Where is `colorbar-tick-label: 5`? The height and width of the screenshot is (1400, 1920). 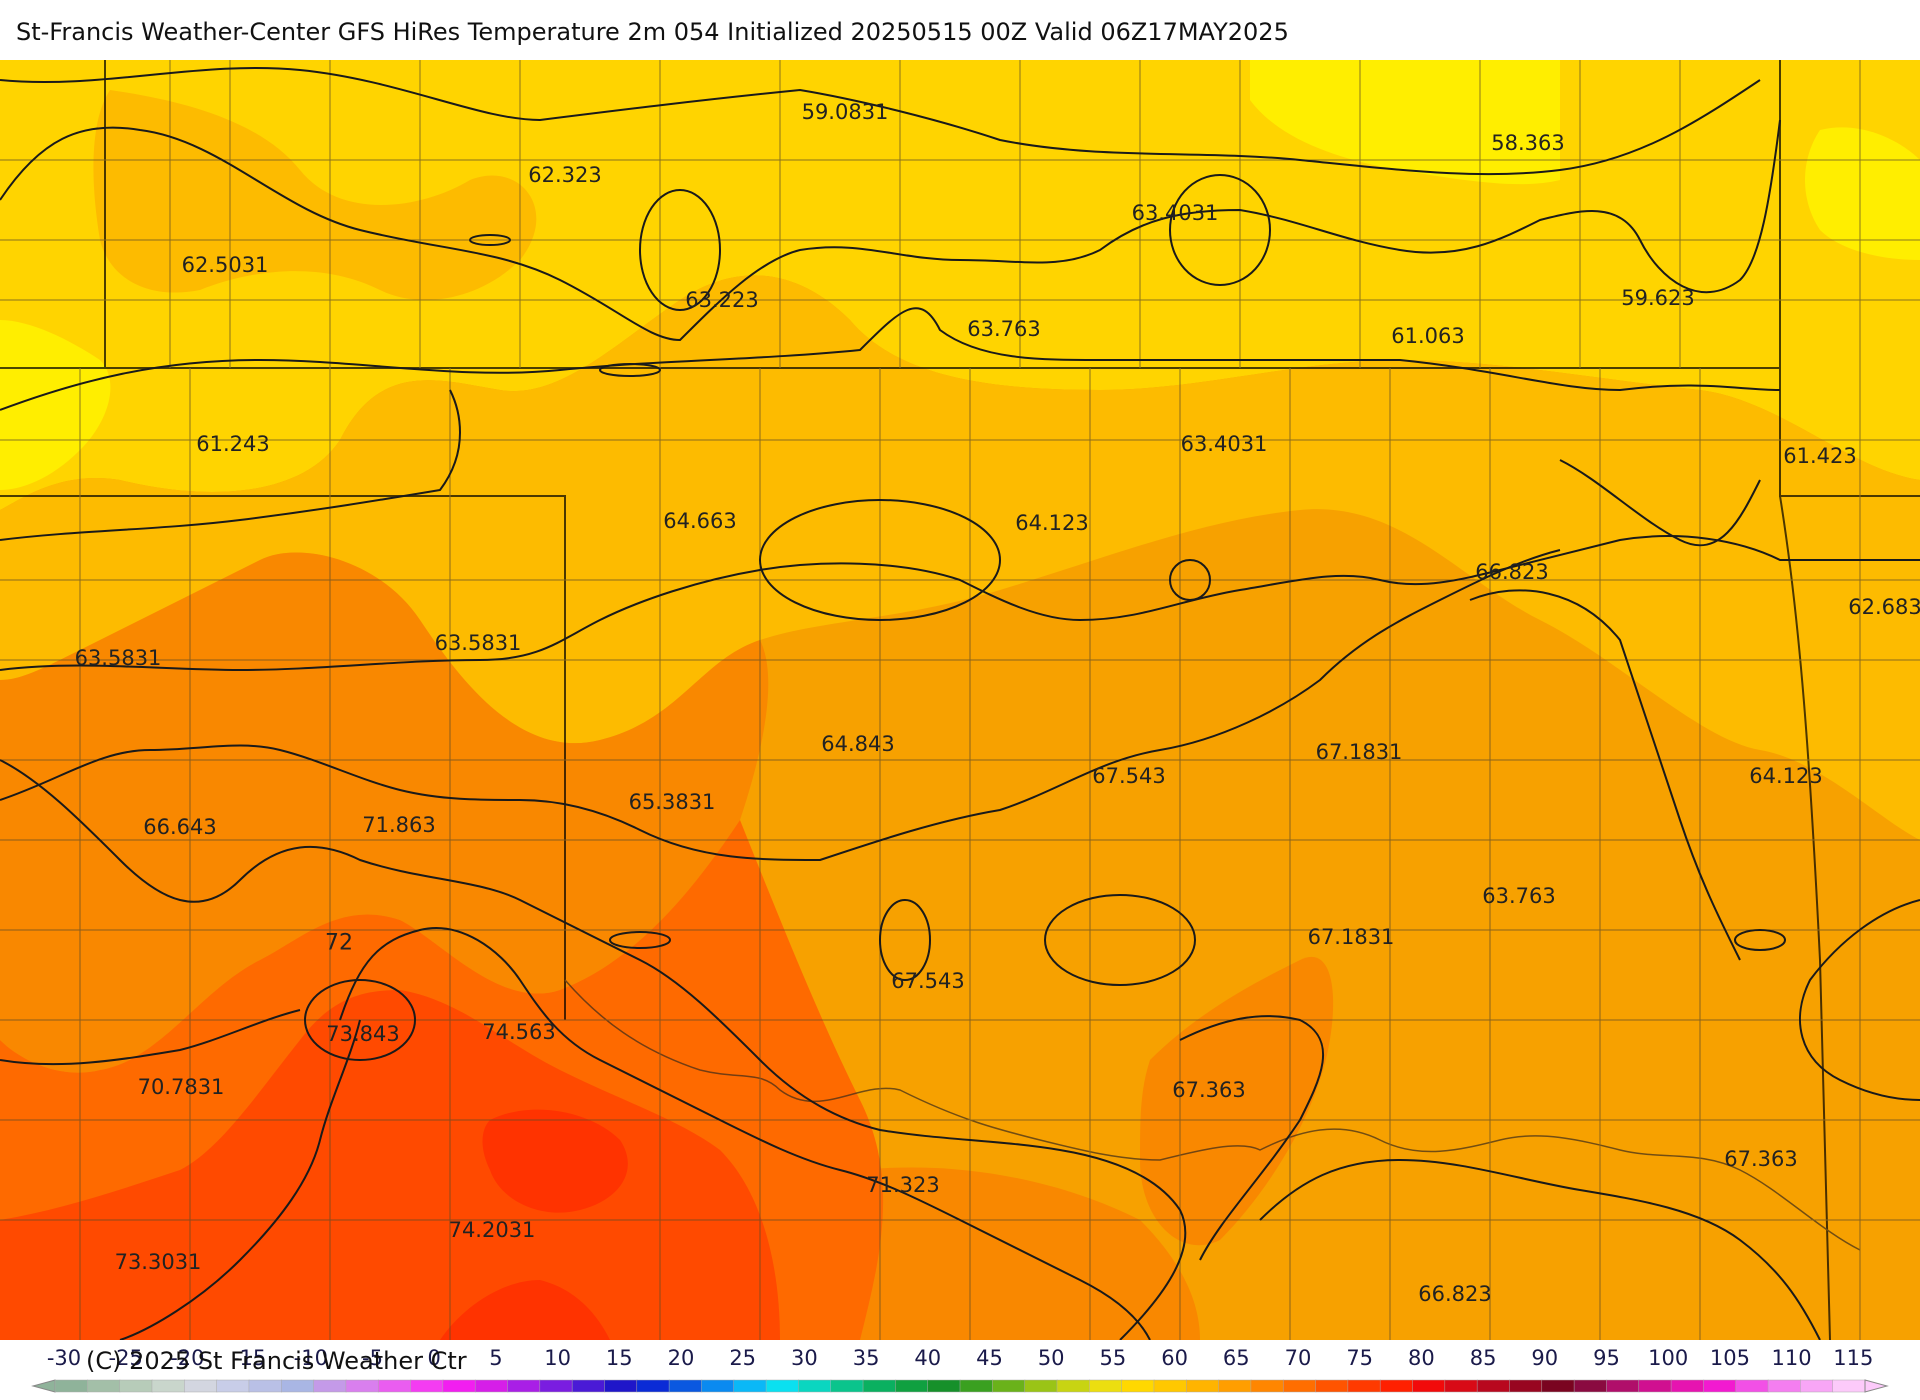
colorbar-tick-label: 5 is located at coordinates (496, 1358).